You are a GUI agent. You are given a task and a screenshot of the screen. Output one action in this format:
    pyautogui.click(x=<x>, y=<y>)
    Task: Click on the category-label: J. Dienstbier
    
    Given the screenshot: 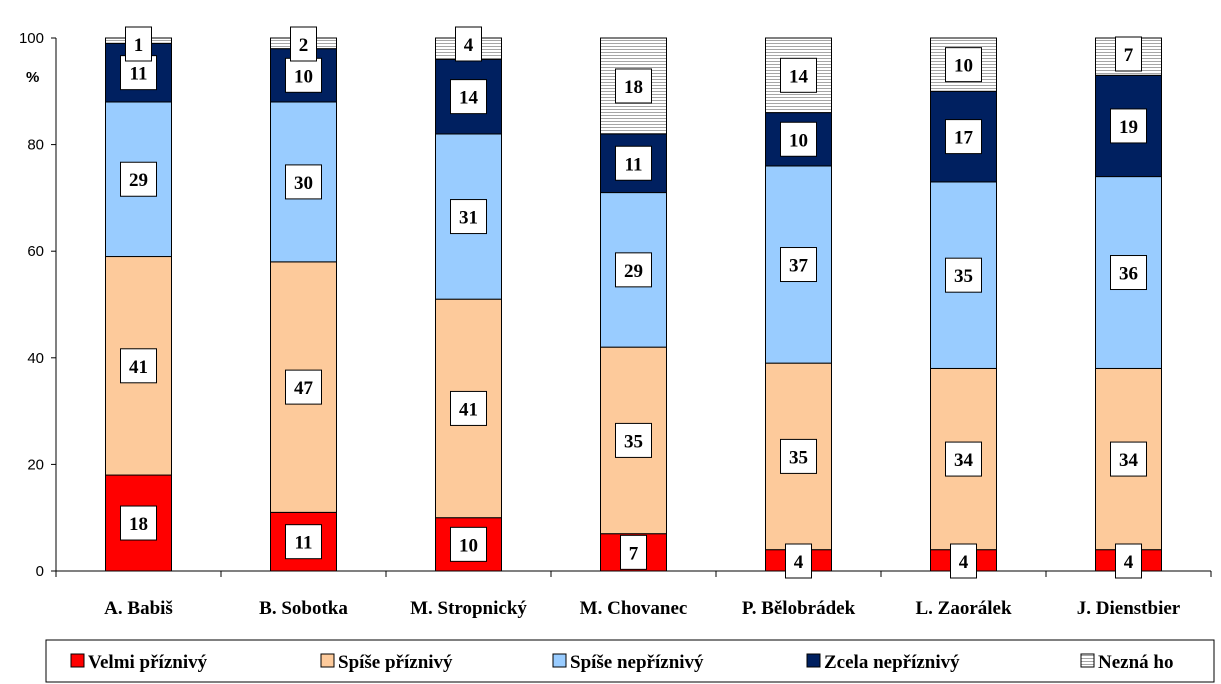 What is the action you would take?
    pyautogui.click(x=1129, y=608)
    